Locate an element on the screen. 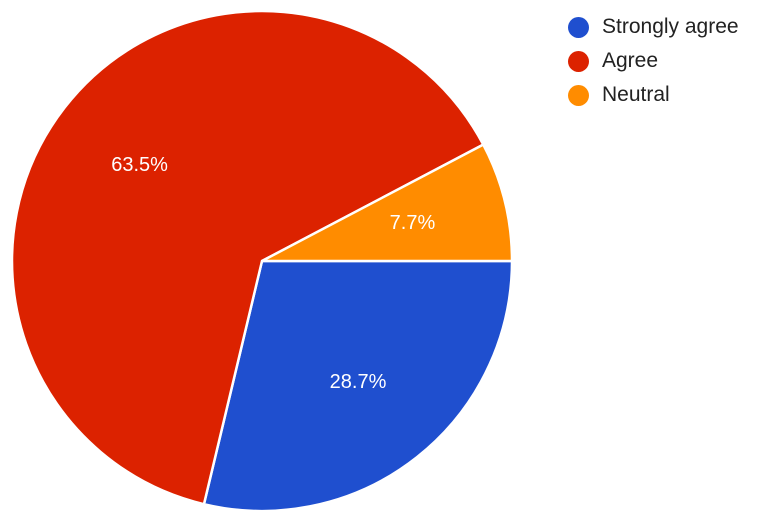 This screenshot has height=511, width=784. slice-label-neutral: 7.7% is located at coordinates (413, 223).